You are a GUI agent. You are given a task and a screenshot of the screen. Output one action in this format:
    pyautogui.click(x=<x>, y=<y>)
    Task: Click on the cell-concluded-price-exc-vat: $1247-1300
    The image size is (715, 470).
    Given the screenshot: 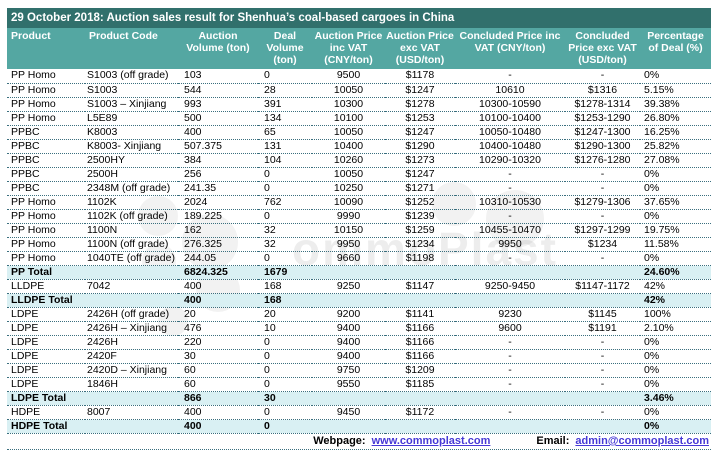 What is the action you would take?
    pyautogui.click(x=602, y=132)
    